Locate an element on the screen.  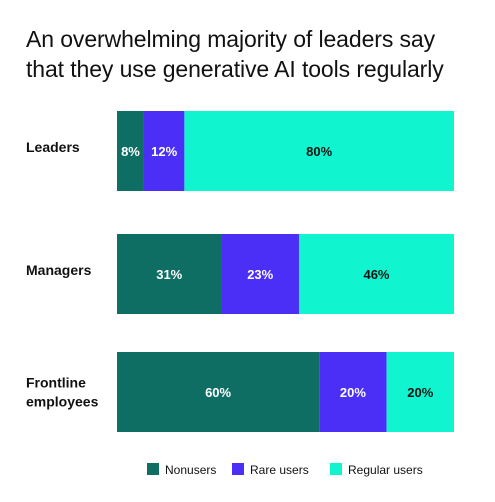
data-label: 8% is located at coordinates (130, 151).